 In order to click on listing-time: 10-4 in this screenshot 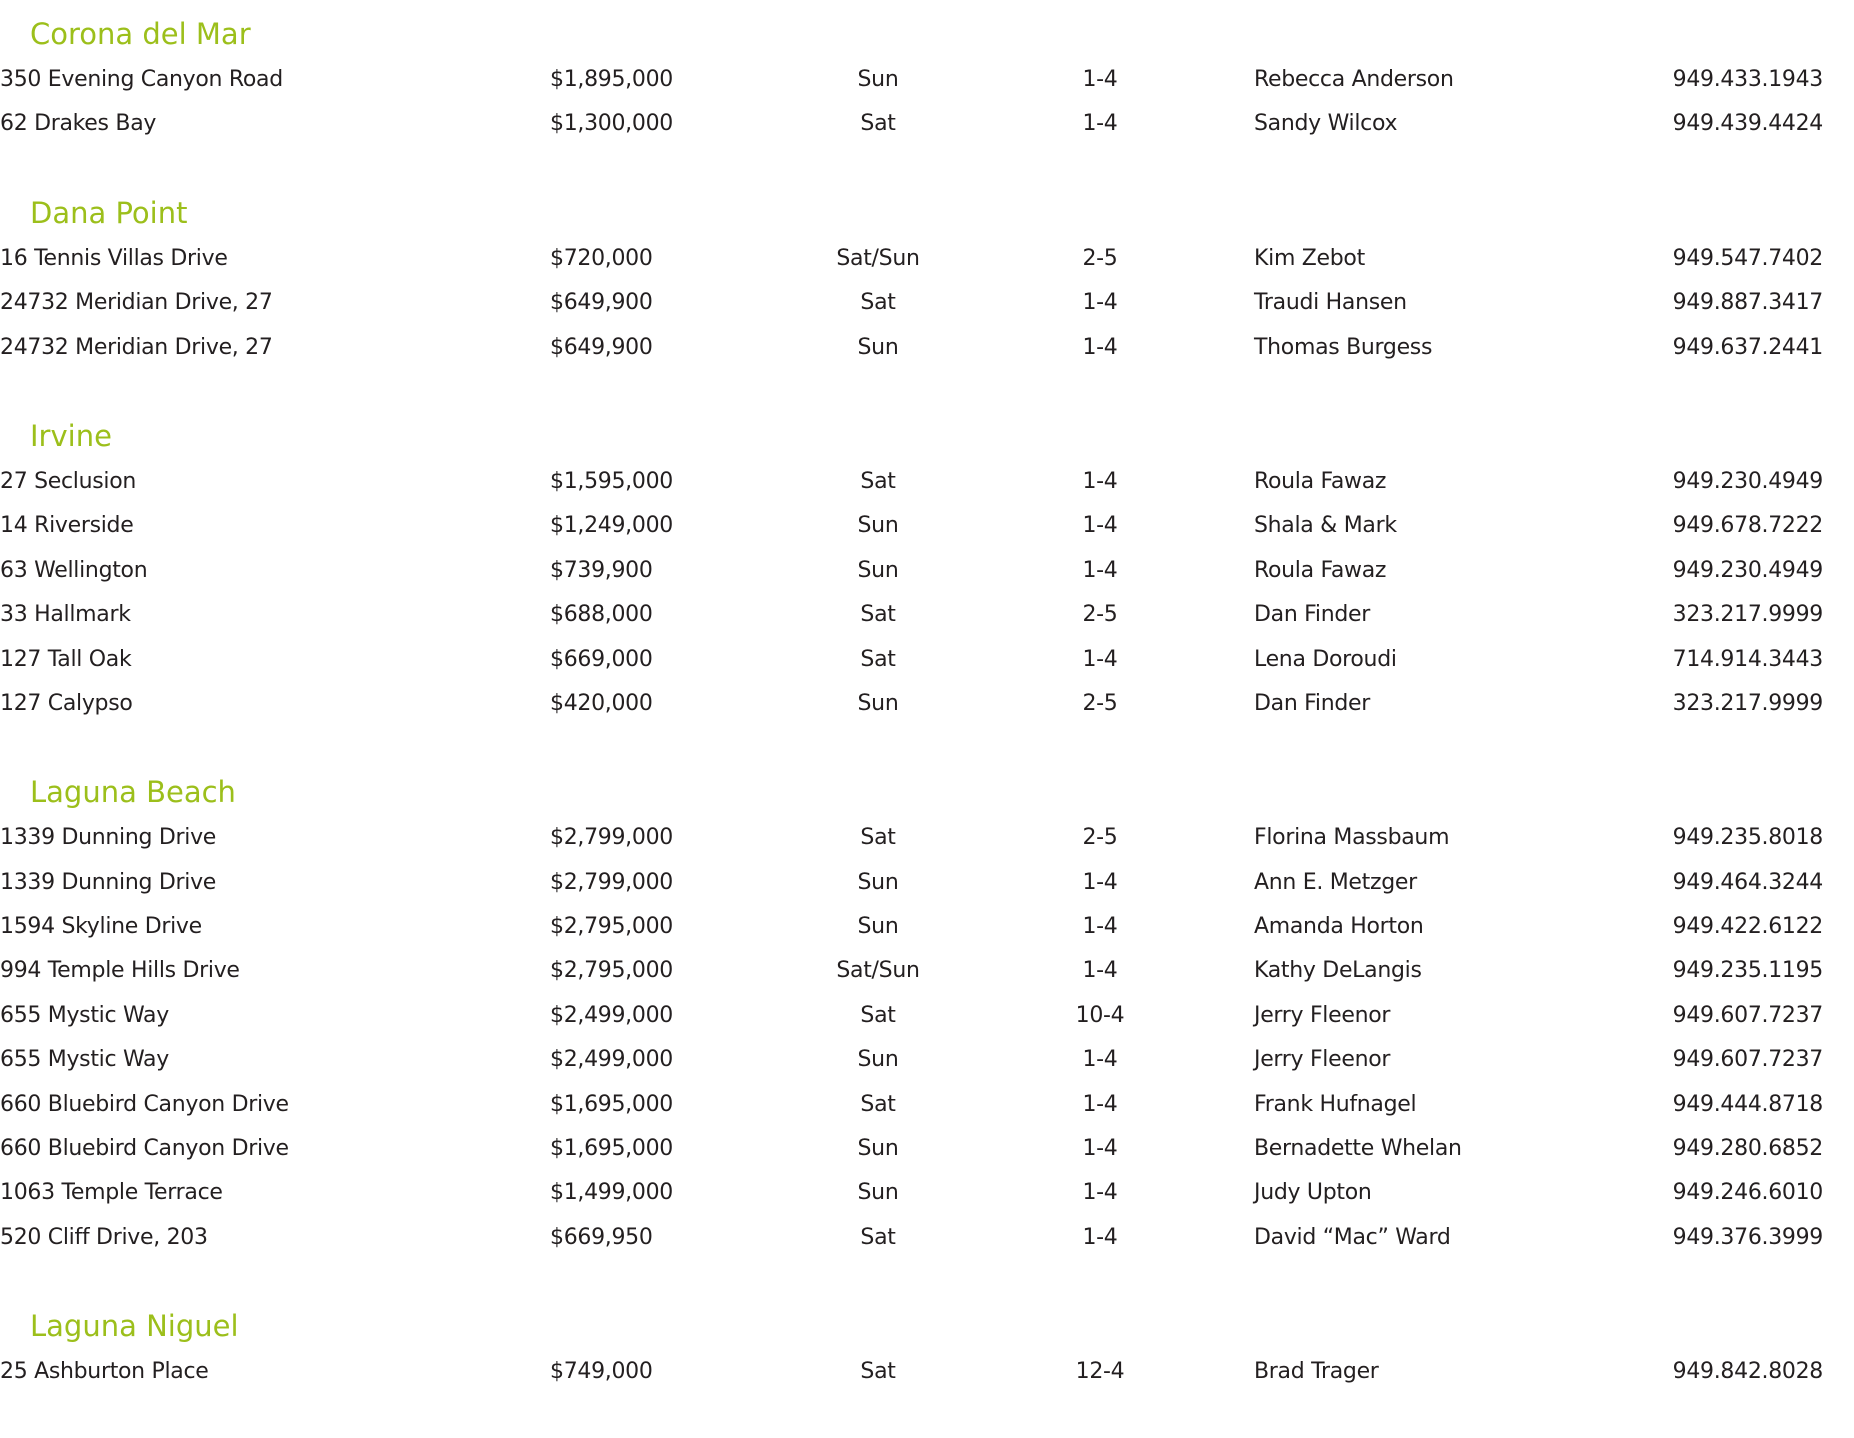, I will do `click(1100, 1015)`.